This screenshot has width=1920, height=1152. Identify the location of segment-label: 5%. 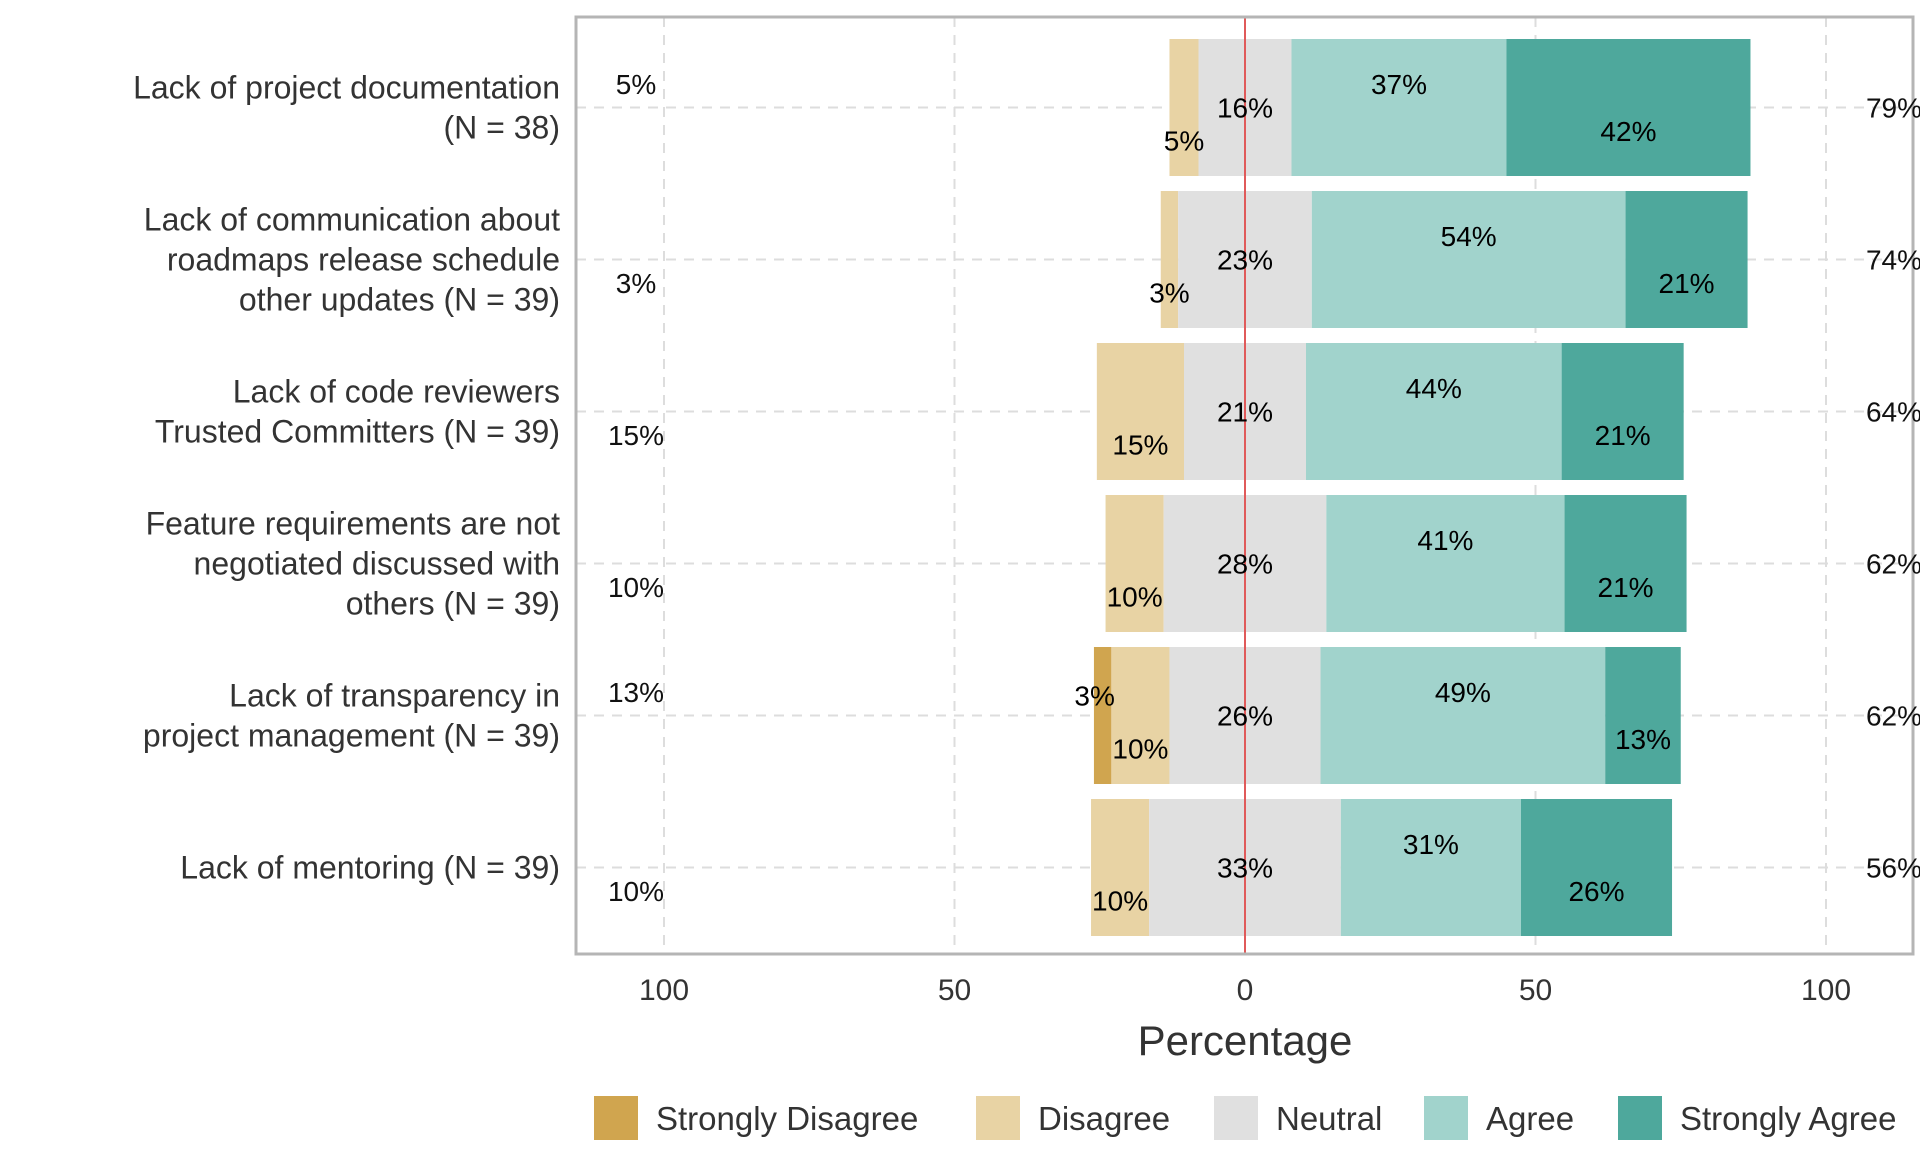
(1184, 140).